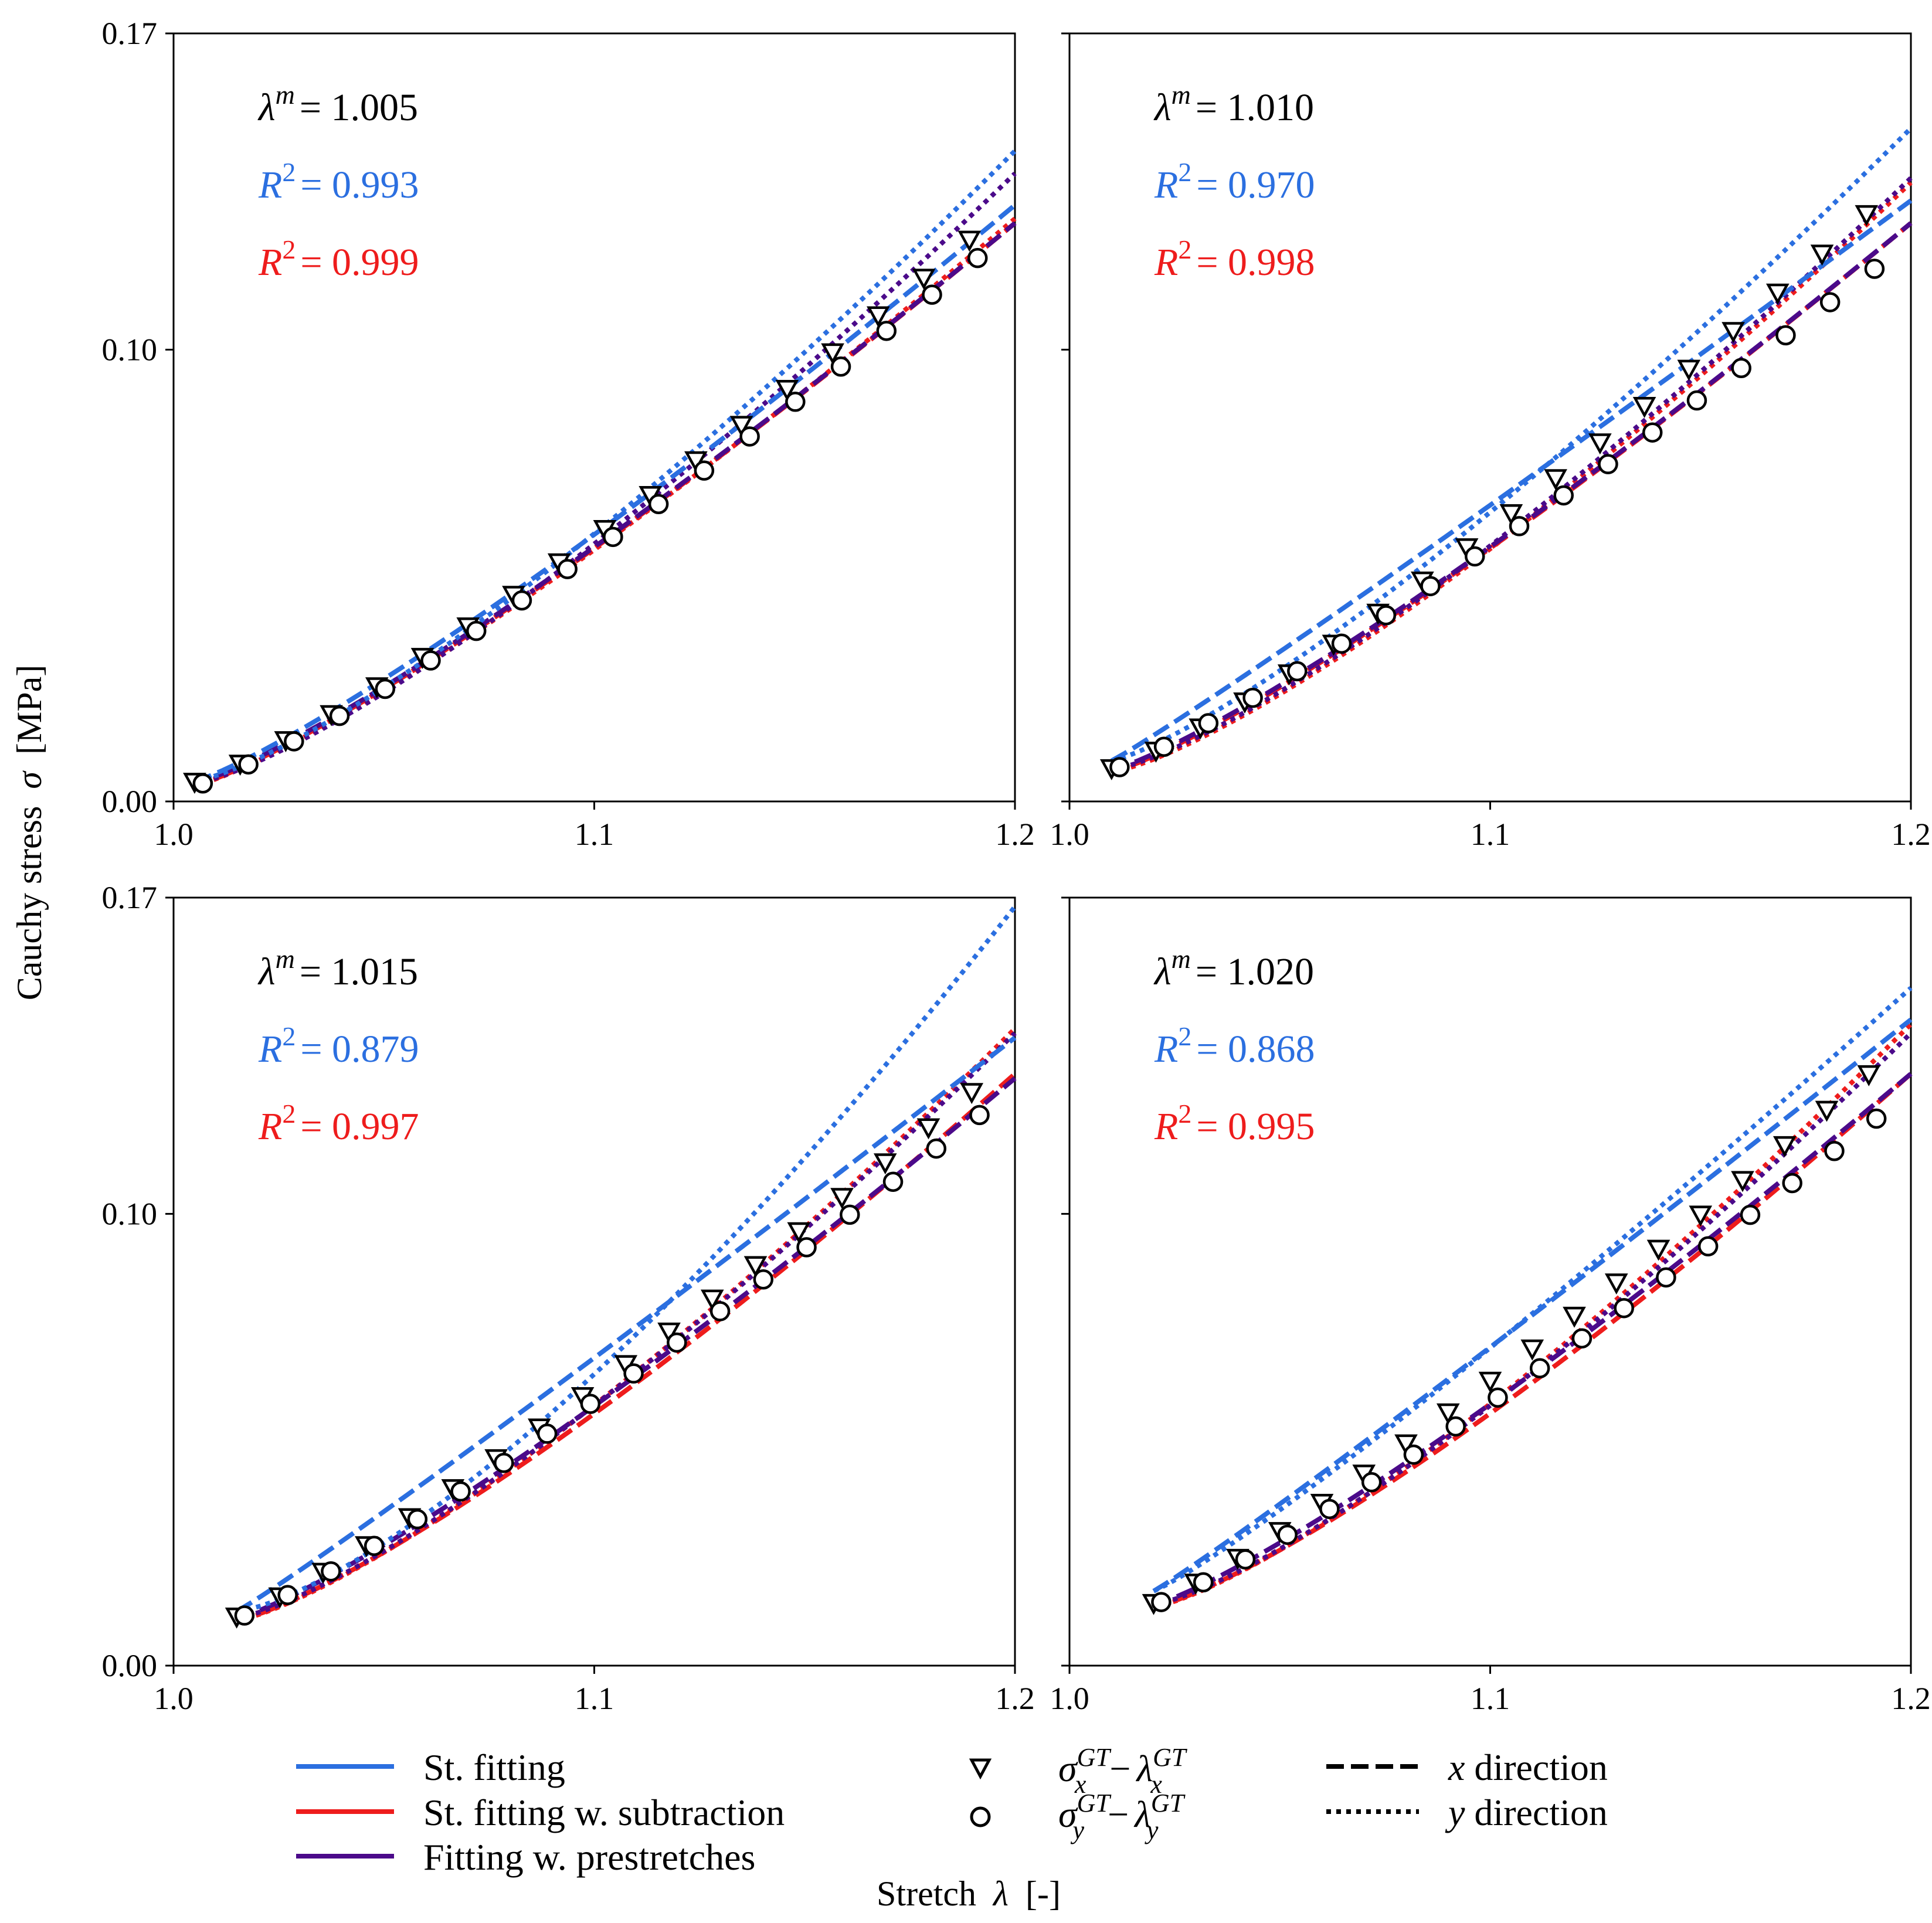  What do you see at coordinates (29, 780) in the screenshot?
I see `y-axis-label-symbol: σ` at bounding box center [29, 780].